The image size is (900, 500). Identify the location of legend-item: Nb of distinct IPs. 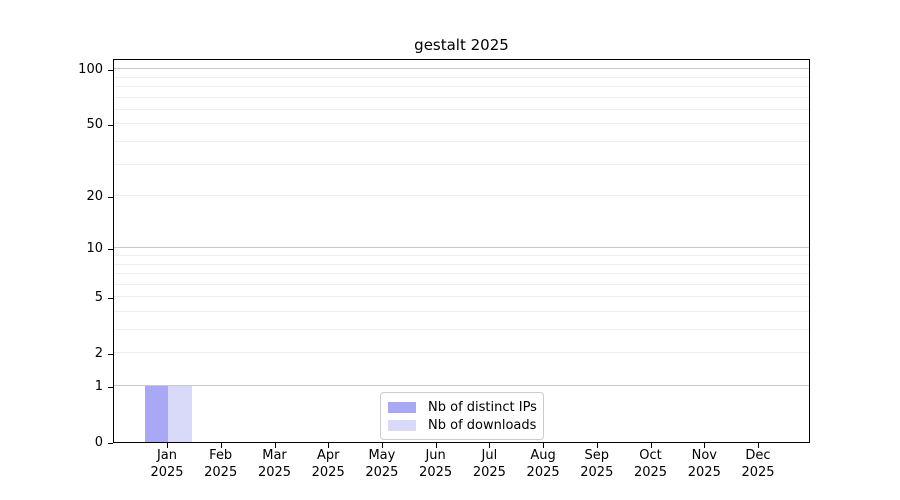
(462, 407).